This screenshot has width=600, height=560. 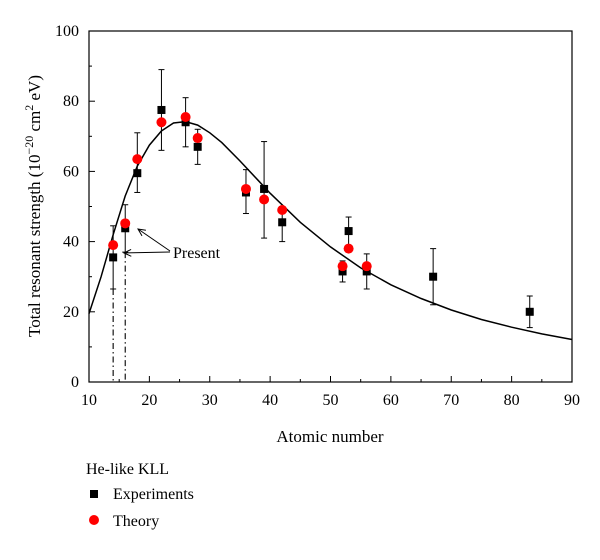 I want to click on legend: He-like KLL Experiments Theory, so click(x=140, y=495).